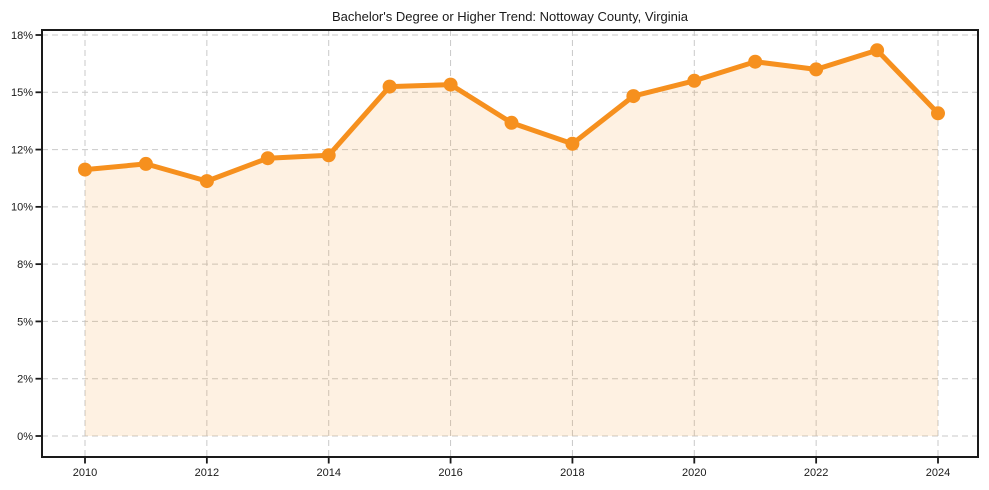 This screenshot has width=989, height=490. Describe the element at coordinates (85, 473) in the screenshot. I see `x-tick-label: 2010` at that location.